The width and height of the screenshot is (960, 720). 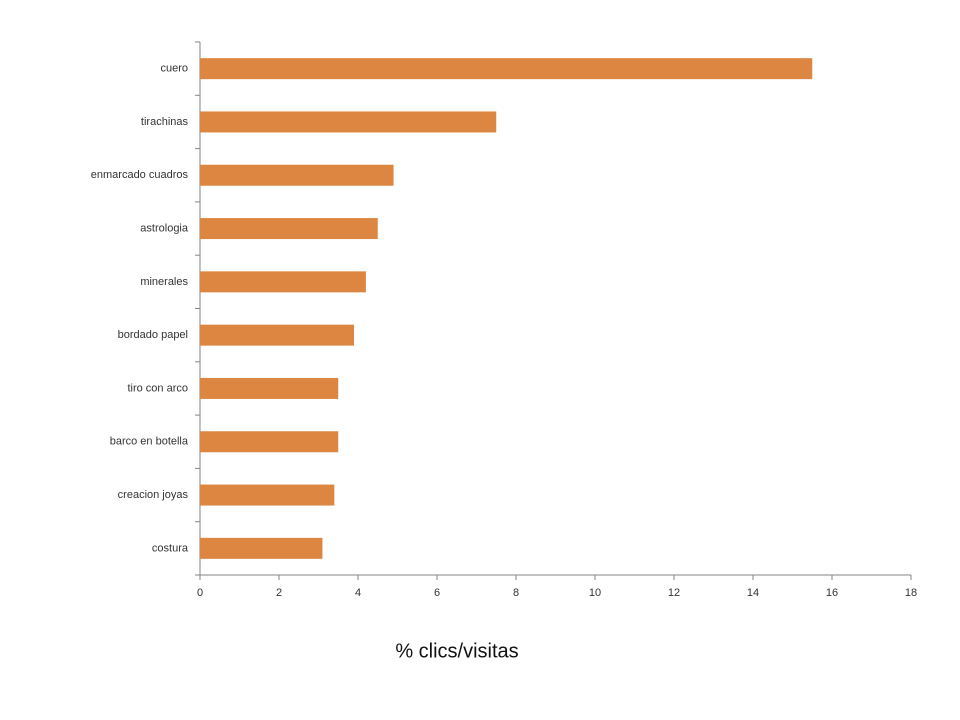 I want to click on x-tick-label: 12, so click(x=674, y=593).